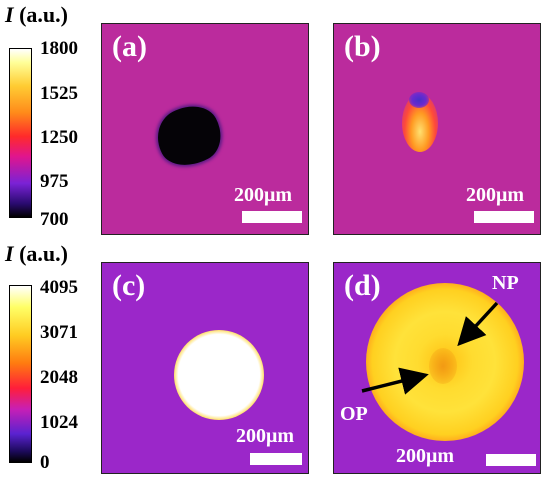  What do you see at coordinates (54, 181) in the screenshot?
I see `colorbar-top-tick: 975` at bounding box center [54, 181].